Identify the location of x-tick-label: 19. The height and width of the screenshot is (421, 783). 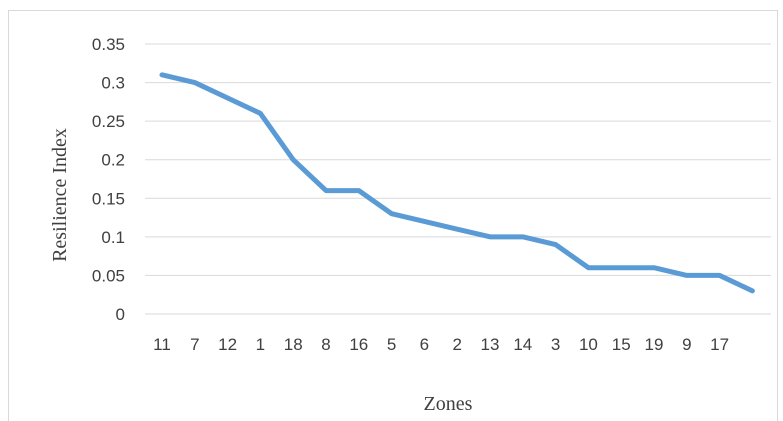
(654, 344).